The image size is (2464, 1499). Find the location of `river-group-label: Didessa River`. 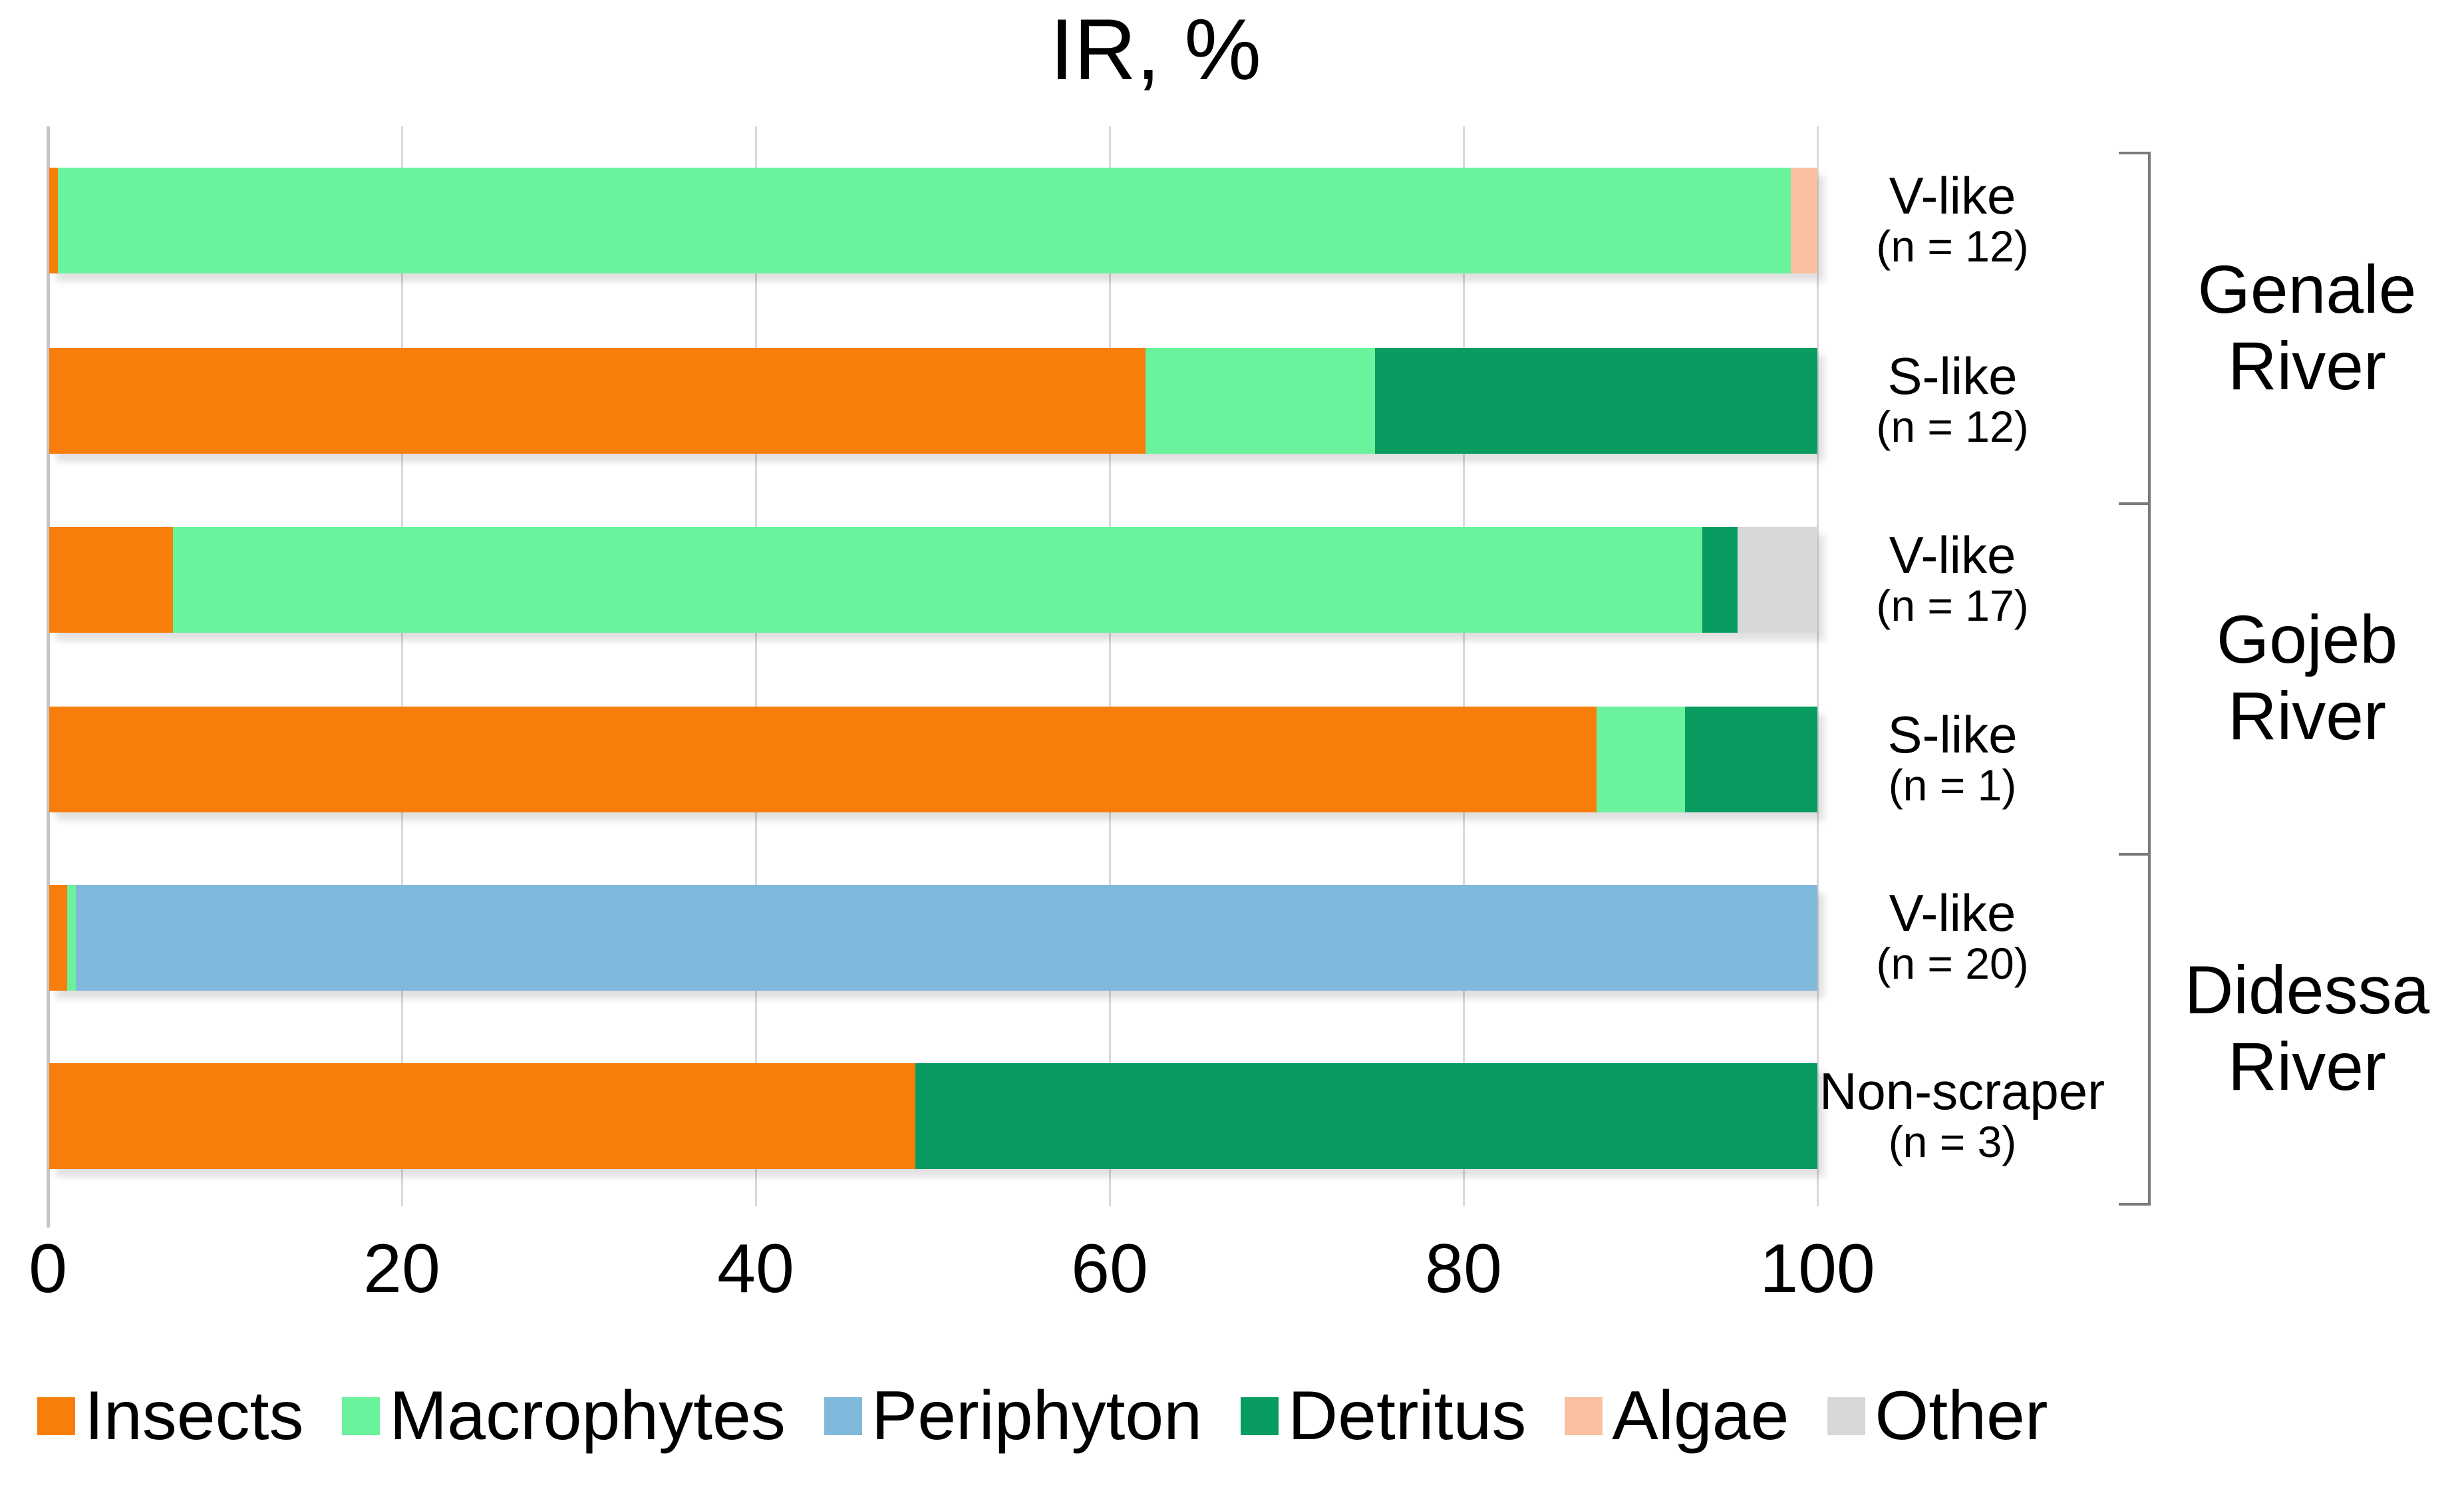

river-group-label: Didessa River is located at coordinates (2307, 1029).